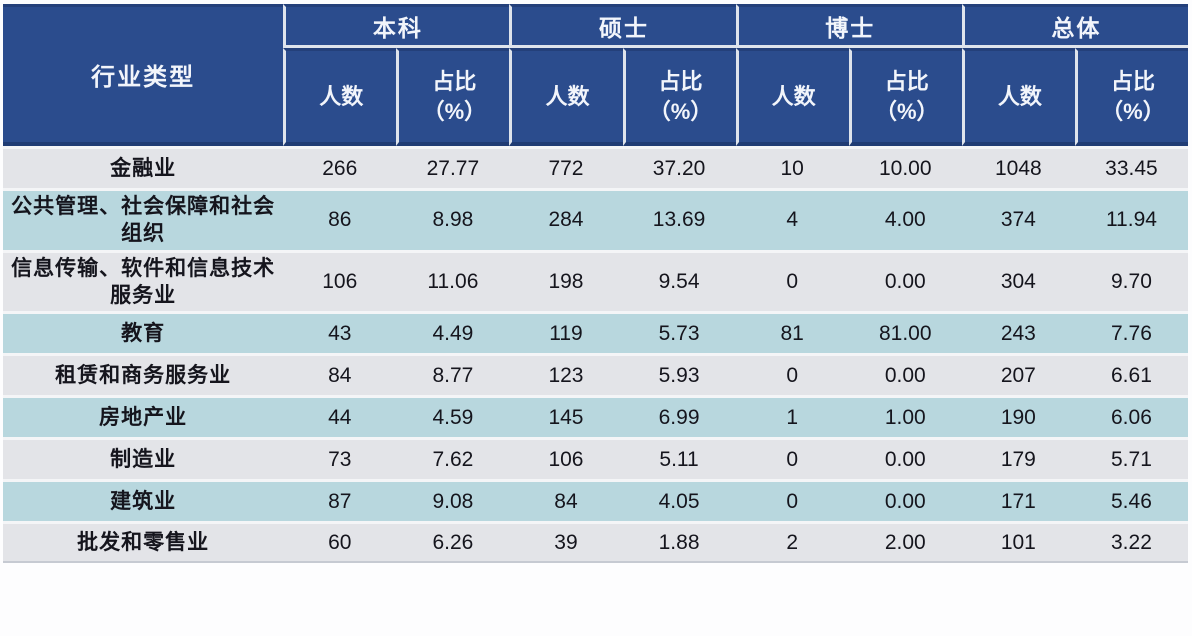  What do you see at coordinates (1131, 332) in the screenshot?
I see `value-cell: 7.76` at bounding box center [1131, 332].